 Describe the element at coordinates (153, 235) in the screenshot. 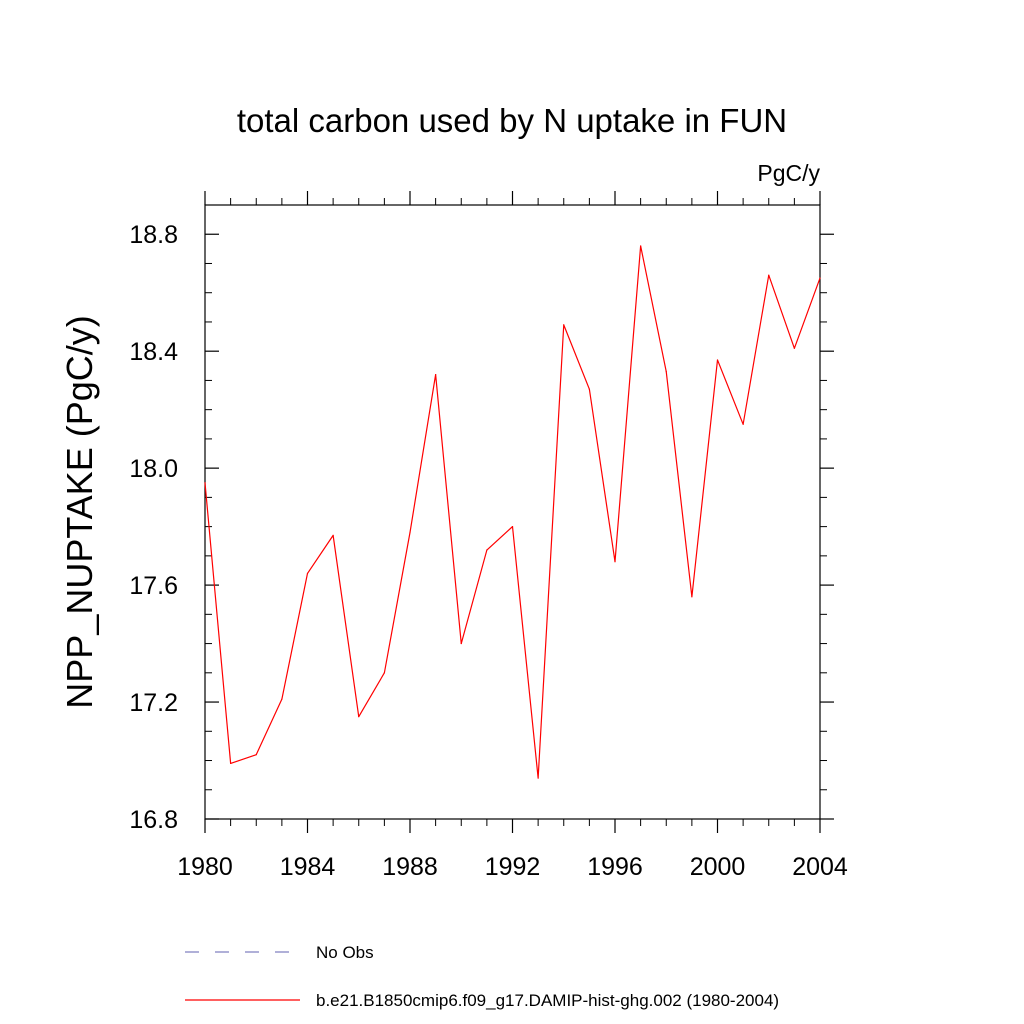

I see `y-tick-label: 18.8` at that location.